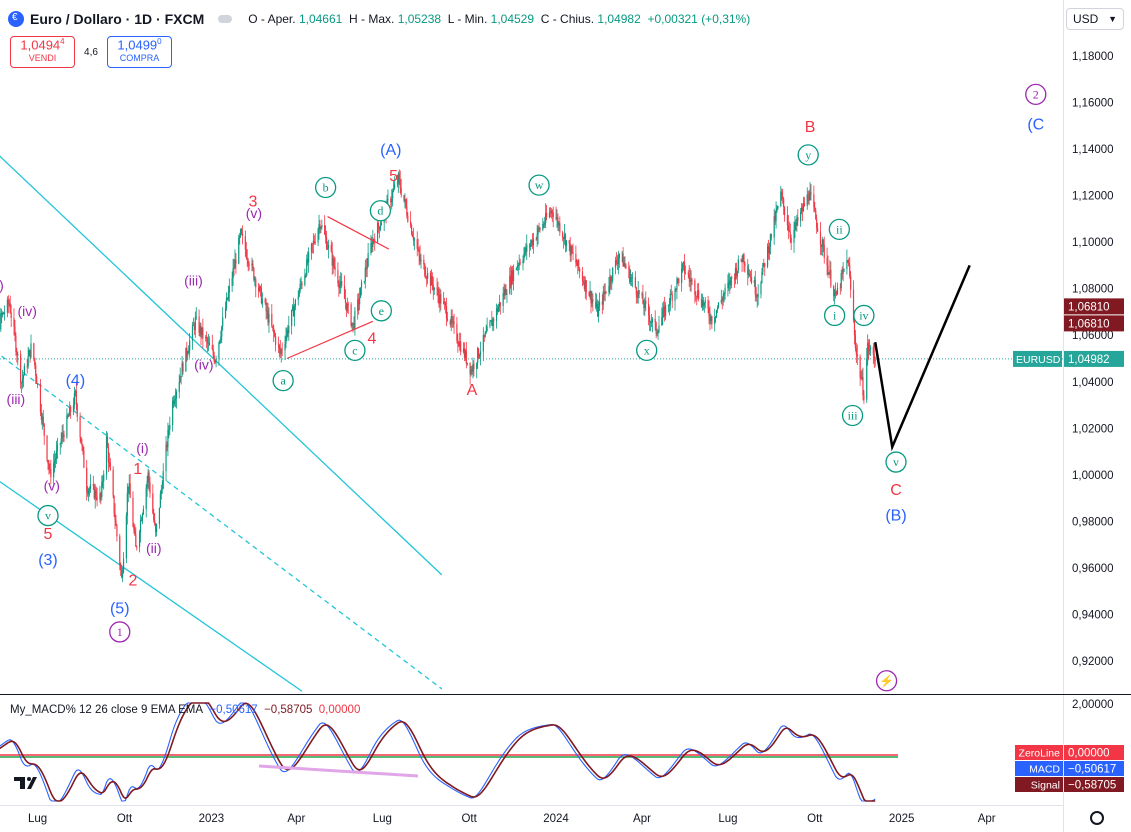  I want to click on macd-name-box, so click(1039, 768).